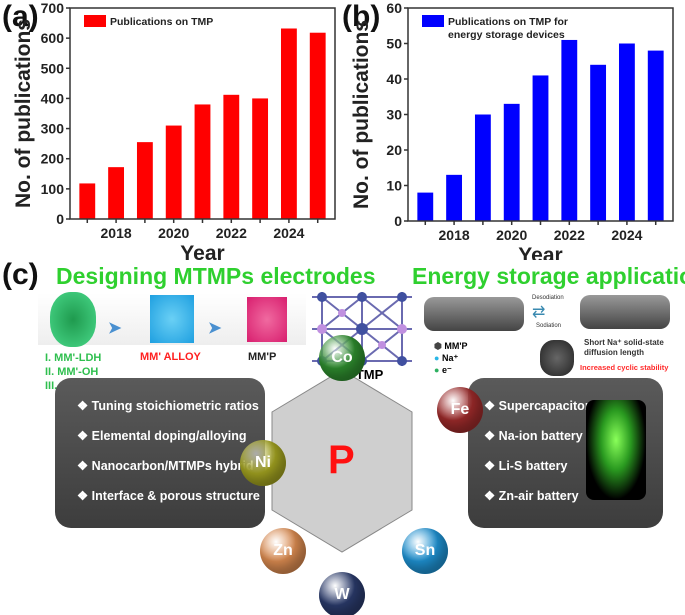 The height and width of the screenshot is (615, 685). Describe the element at coordinates (168, 406) in the screenshot. I see `strategy-item: ❖ Tuning stoichiometric ratios` at that location.